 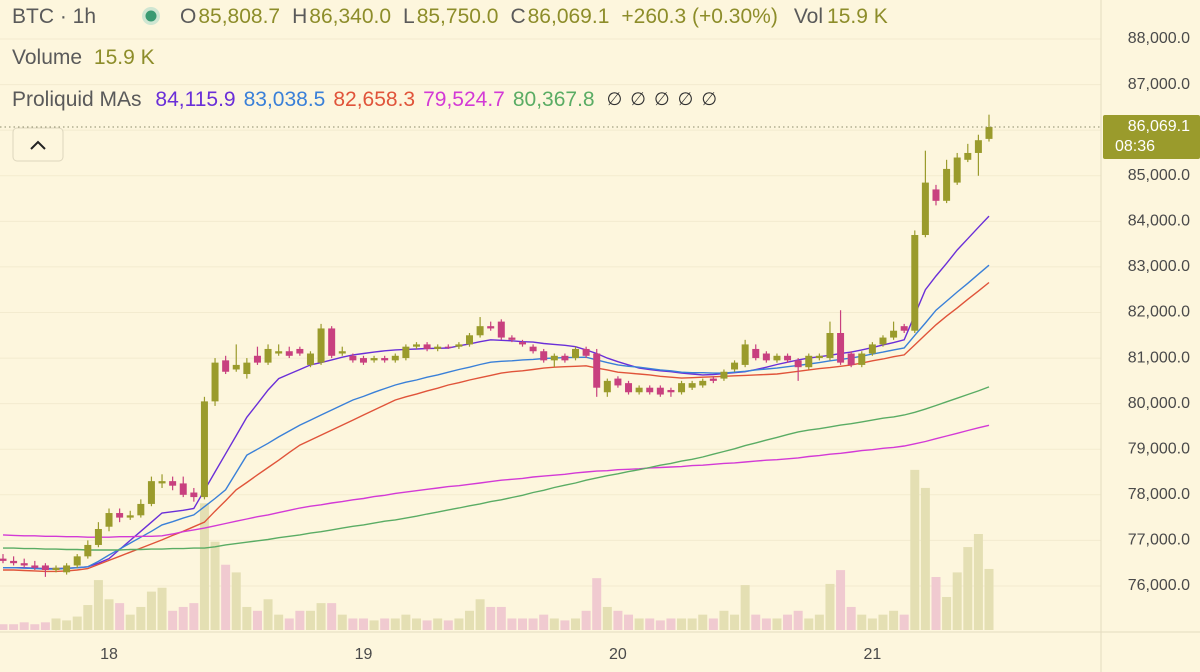 What do you see at coordinates (195, 99) in the screenshot?
I see `ma-value: 84,115.9` at bounding box center [195, 99].